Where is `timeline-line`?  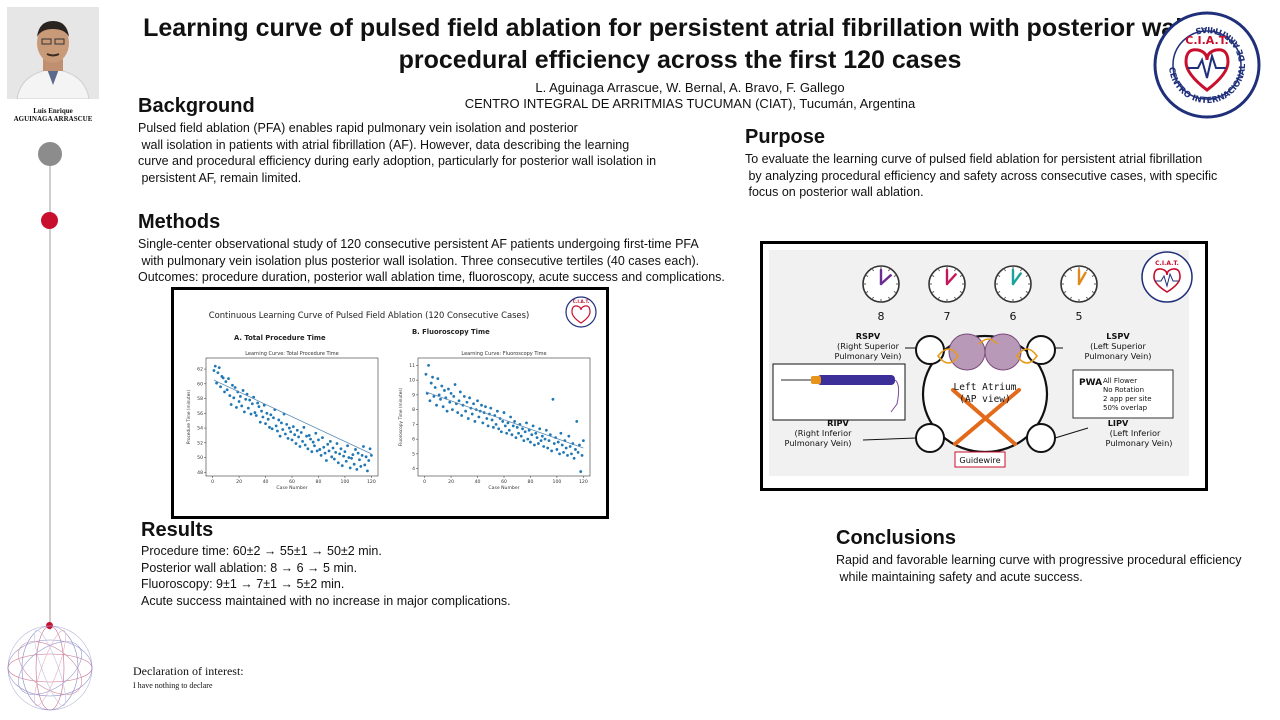 timeline-line is located at coordinates (50, 390).